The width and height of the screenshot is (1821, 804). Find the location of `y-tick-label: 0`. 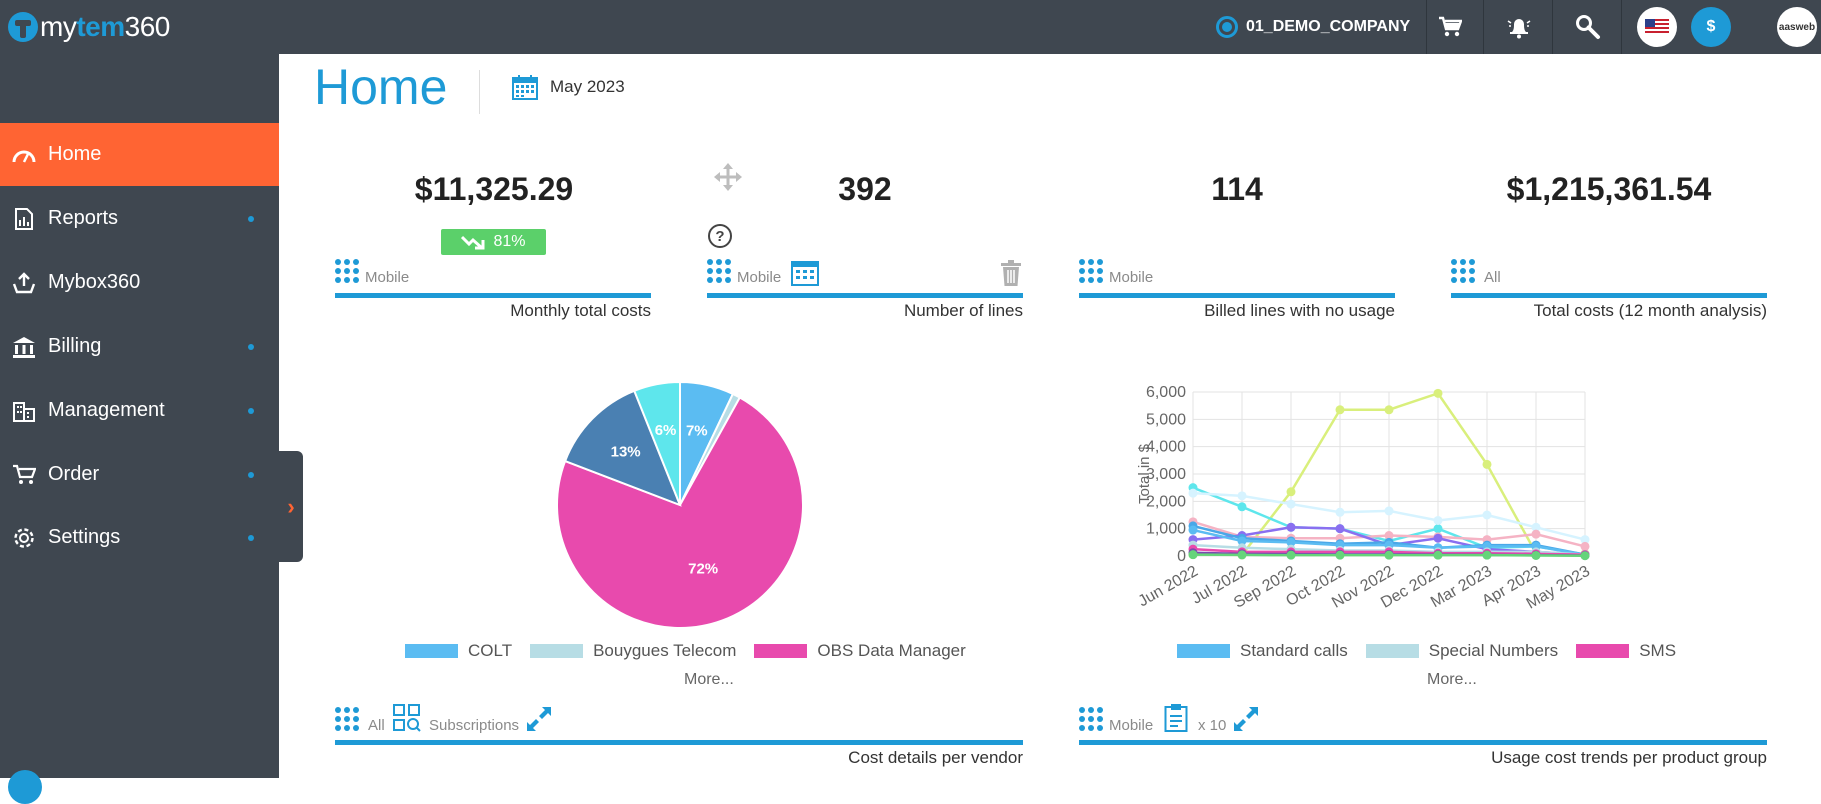

y-tick-label: 0 is located at coordinates (1181, 556).